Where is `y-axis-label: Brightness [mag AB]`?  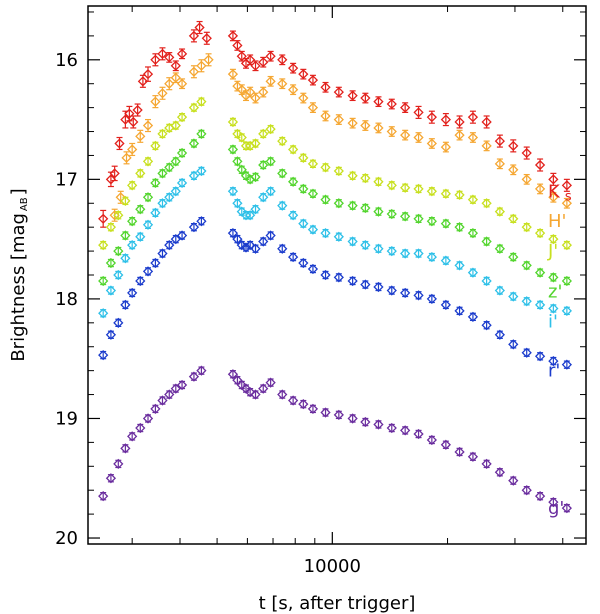 y-axis-label: Brightness [mag AB] is located at coordinates (19, 274).